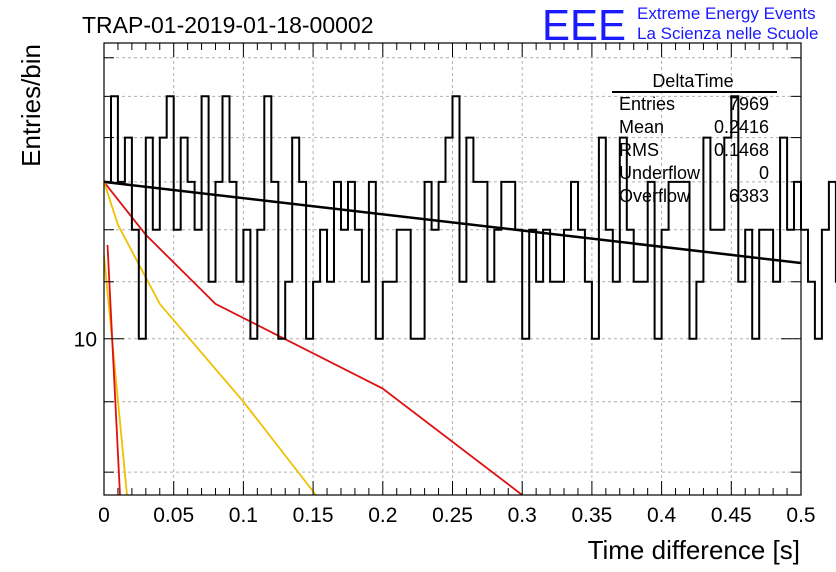 This screenshot has width=836, height=572. I want to click on x-tick-label: 0.5, so click(800, 515).